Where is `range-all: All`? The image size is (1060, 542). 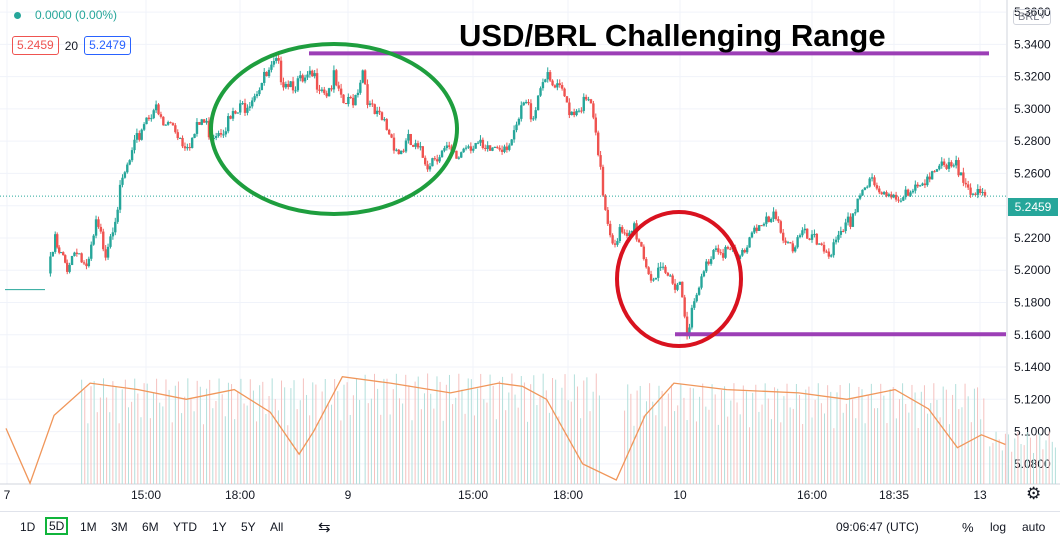 range-all: All is located at coordinates (277, 527).